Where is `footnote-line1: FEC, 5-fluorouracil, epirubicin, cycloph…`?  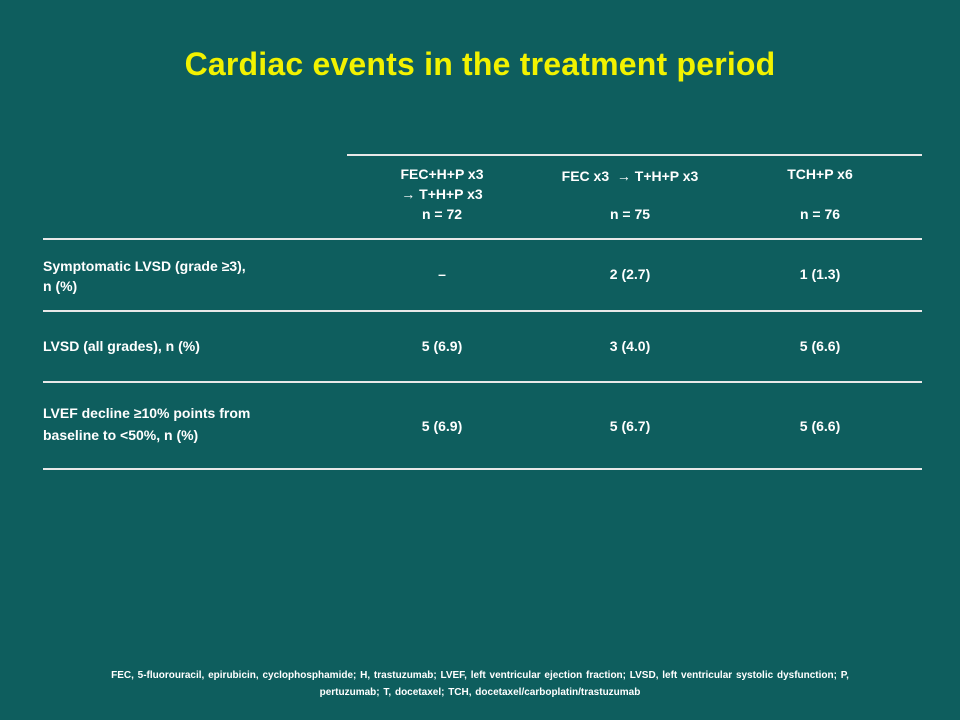
footnote-line1: FEC, 5-fluorouracil, epirubicin, cycloph… is located at coordinates (480, 675).